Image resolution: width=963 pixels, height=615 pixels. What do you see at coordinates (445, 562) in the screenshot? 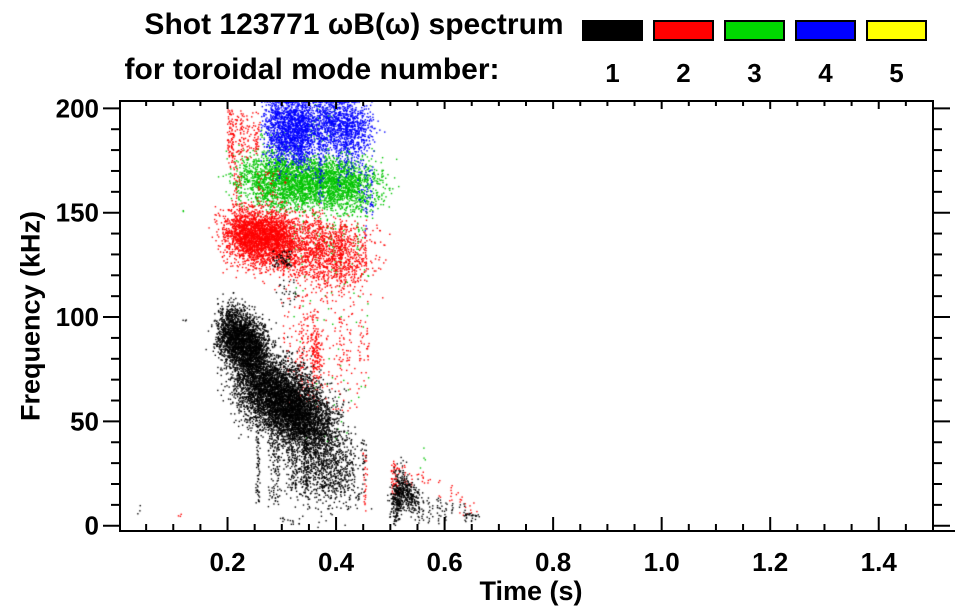
I see `x-tick-label: 0.6` at bounding box center [445, 562].